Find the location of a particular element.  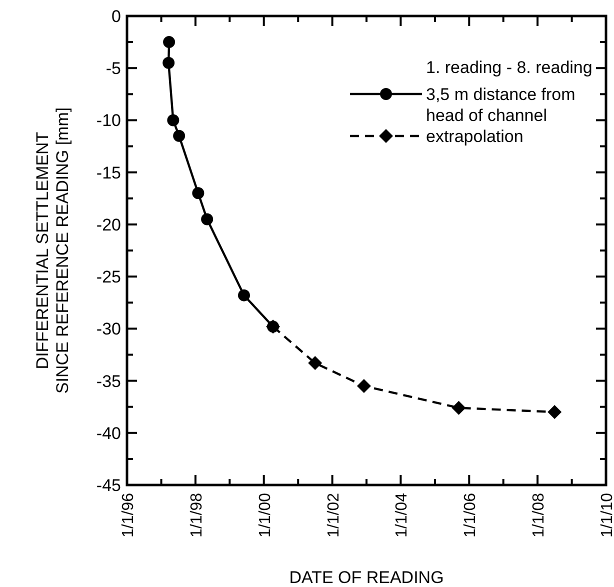

x-tick-label: 1/1/06 is located at coordinates (471, 515).